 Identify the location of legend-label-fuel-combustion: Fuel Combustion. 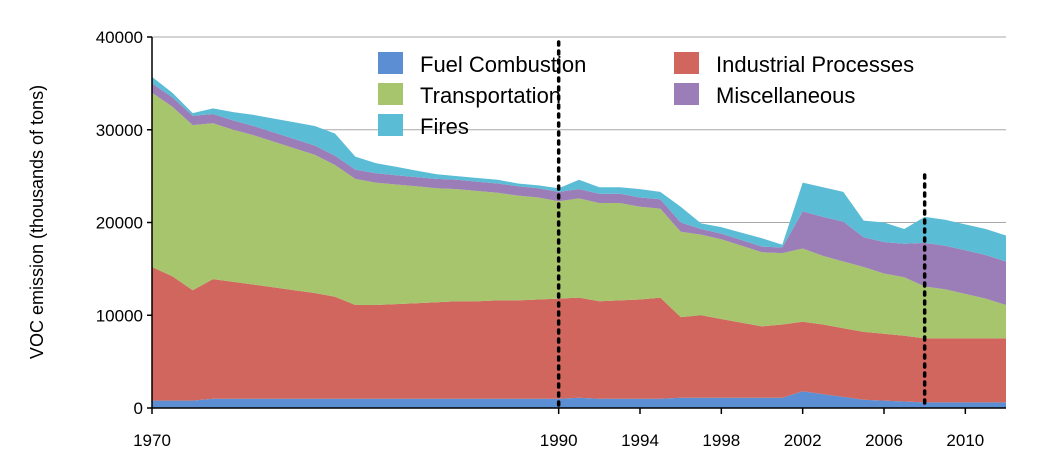
(503, 64).